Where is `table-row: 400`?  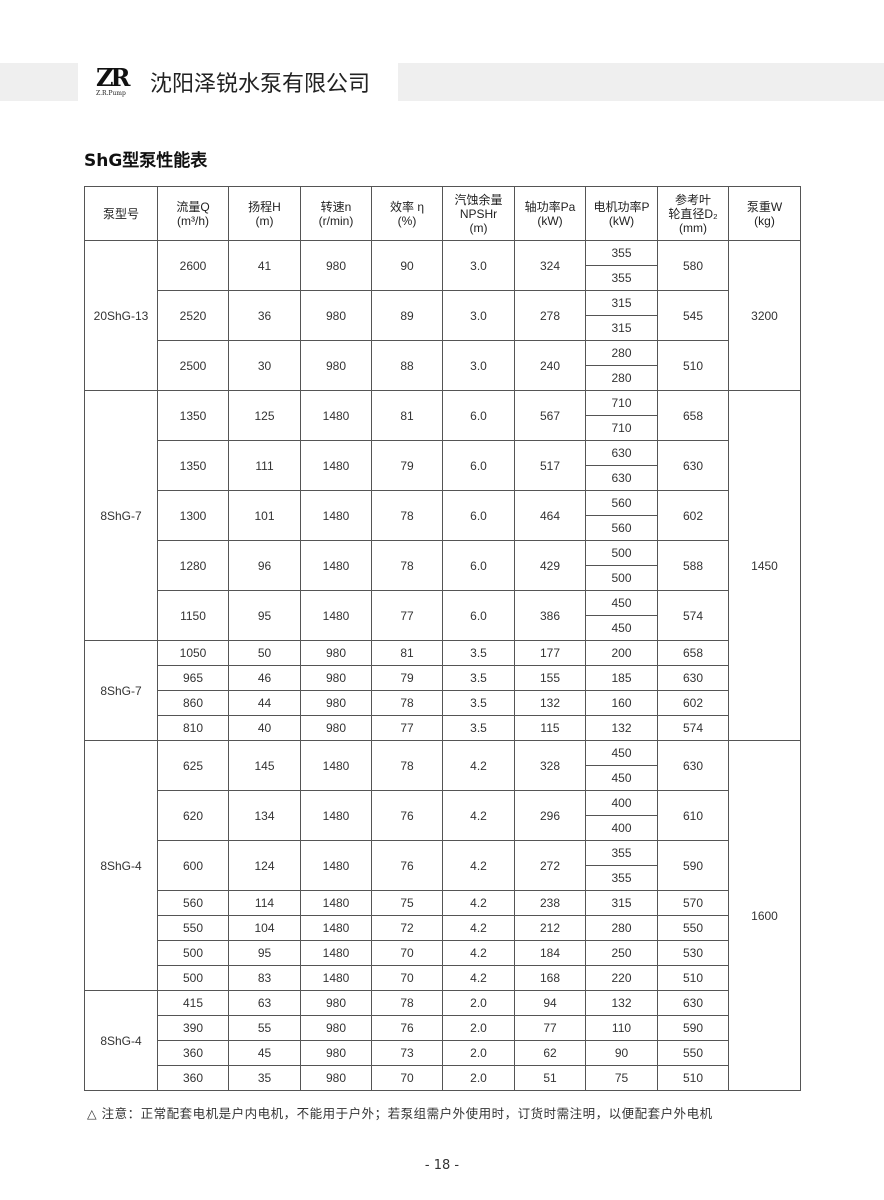 table-row: 400 is located at coordinates (443, 828).